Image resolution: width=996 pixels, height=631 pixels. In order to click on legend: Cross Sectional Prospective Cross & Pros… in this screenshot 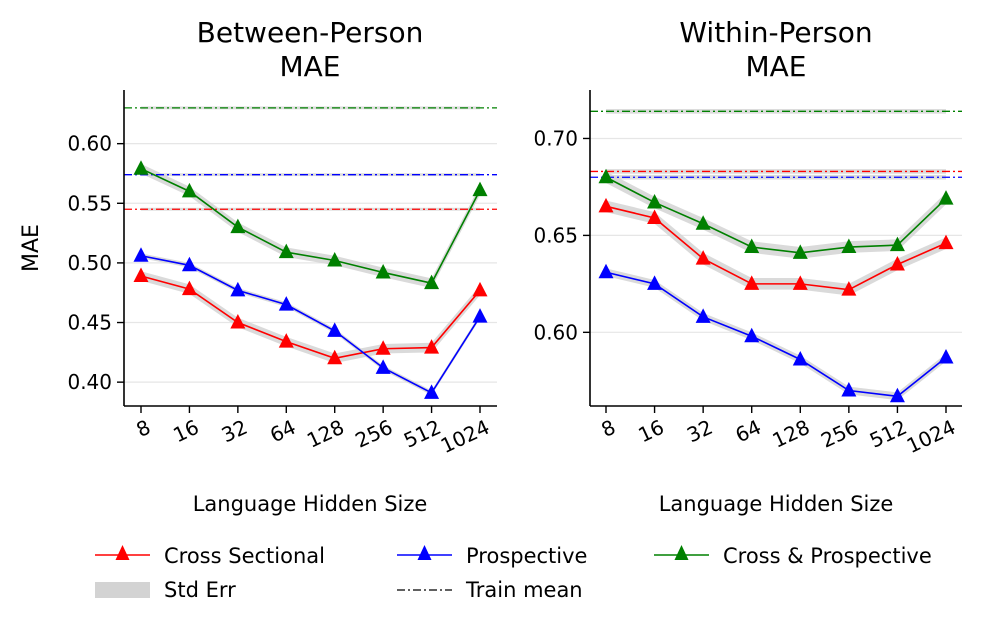, I will do `click(513, 573)`.